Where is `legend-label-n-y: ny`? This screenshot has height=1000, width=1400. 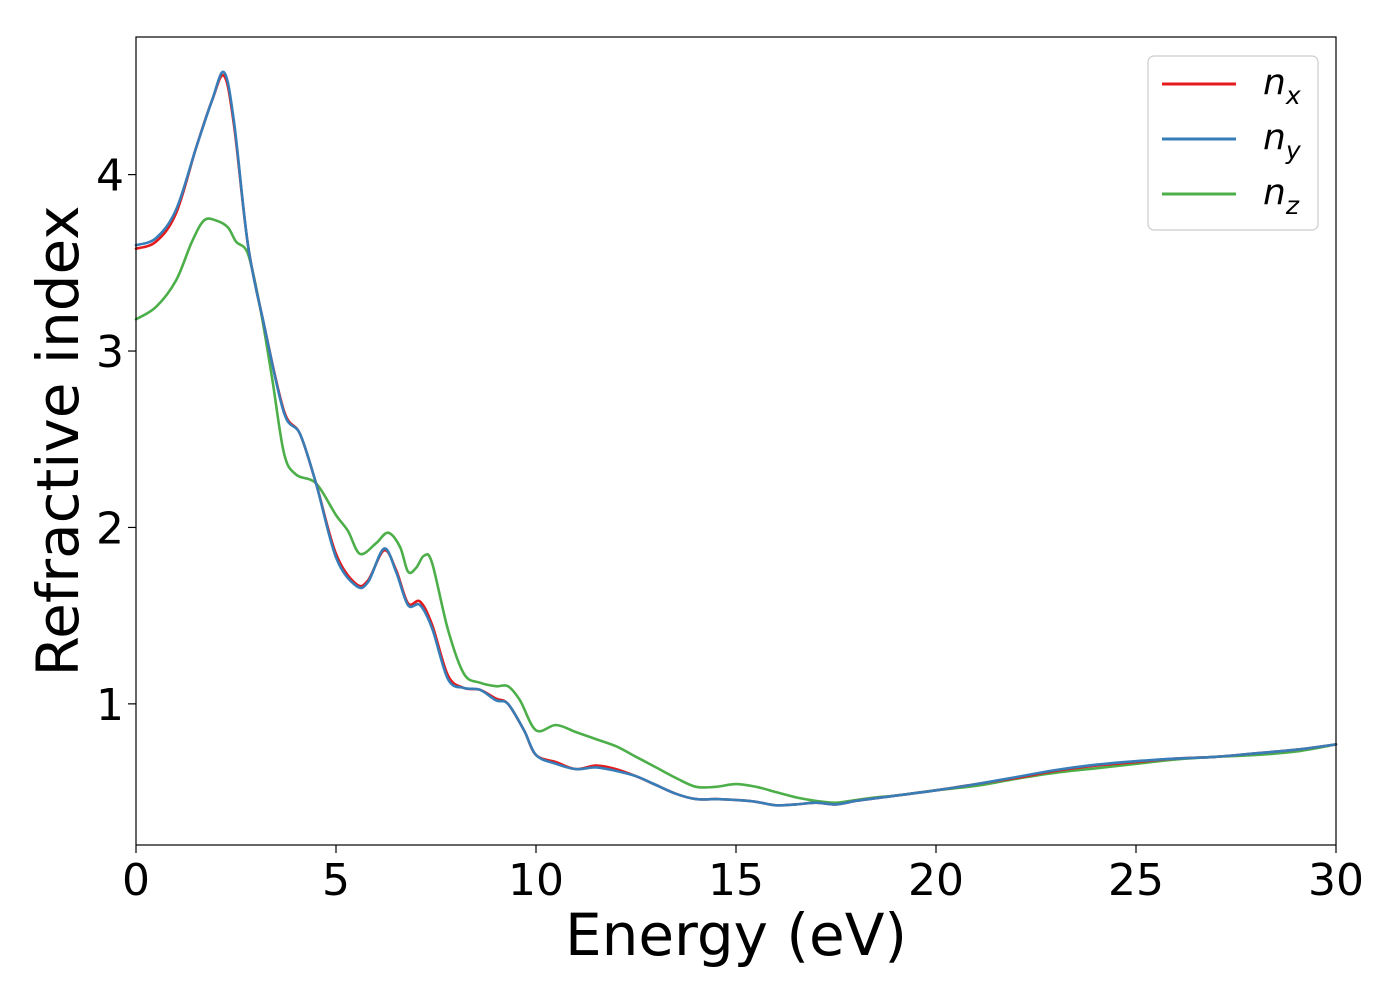
legend-label-n-y: ny is located at coordinates (1282, 141).